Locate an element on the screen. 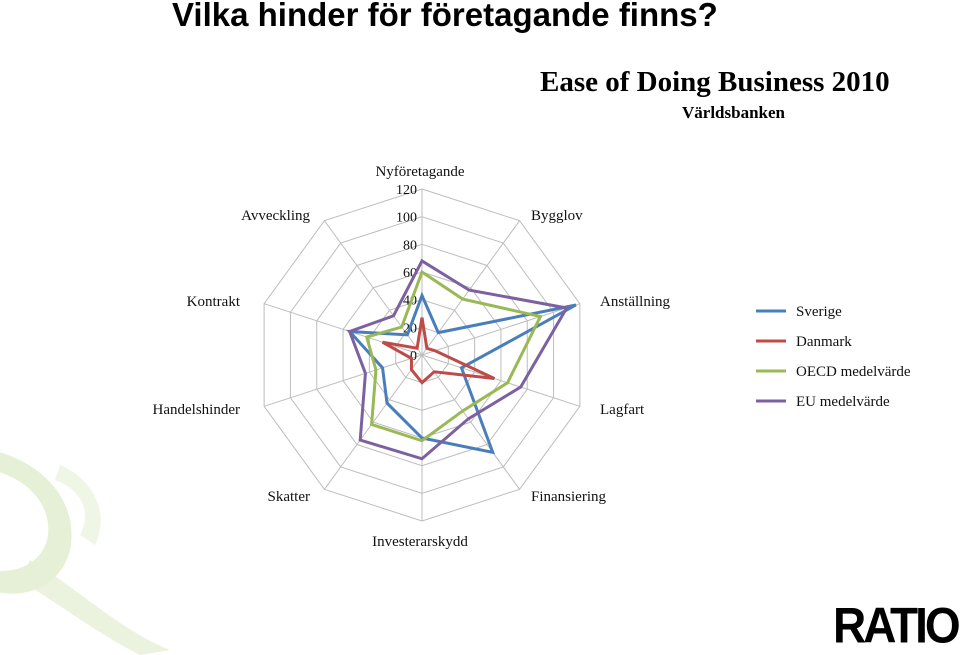 The height and width of the screenshot is (655, 960). tick-label: 0 is located at coordinates (413, 356).